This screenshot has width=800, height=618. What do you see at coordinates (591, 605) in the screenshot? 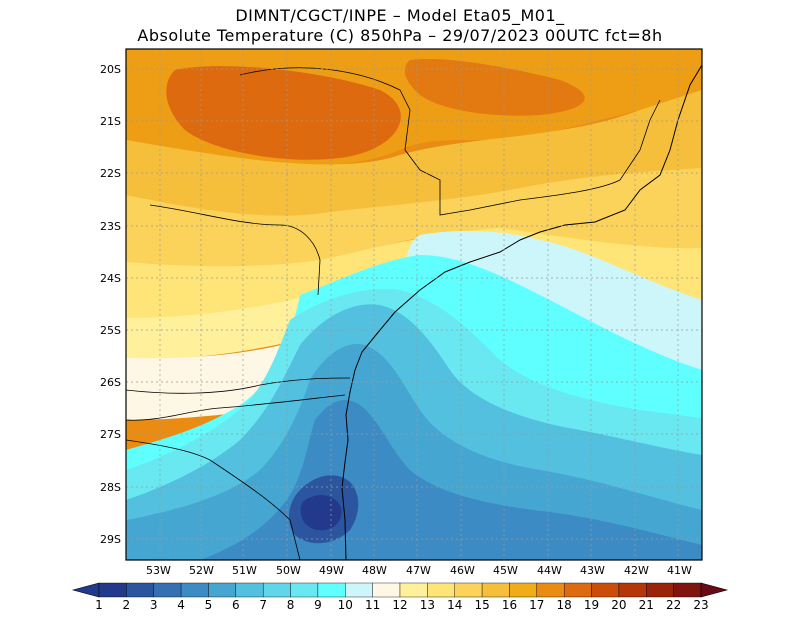
I see `colorbar-label: 19` at bounding box center [591, 605].